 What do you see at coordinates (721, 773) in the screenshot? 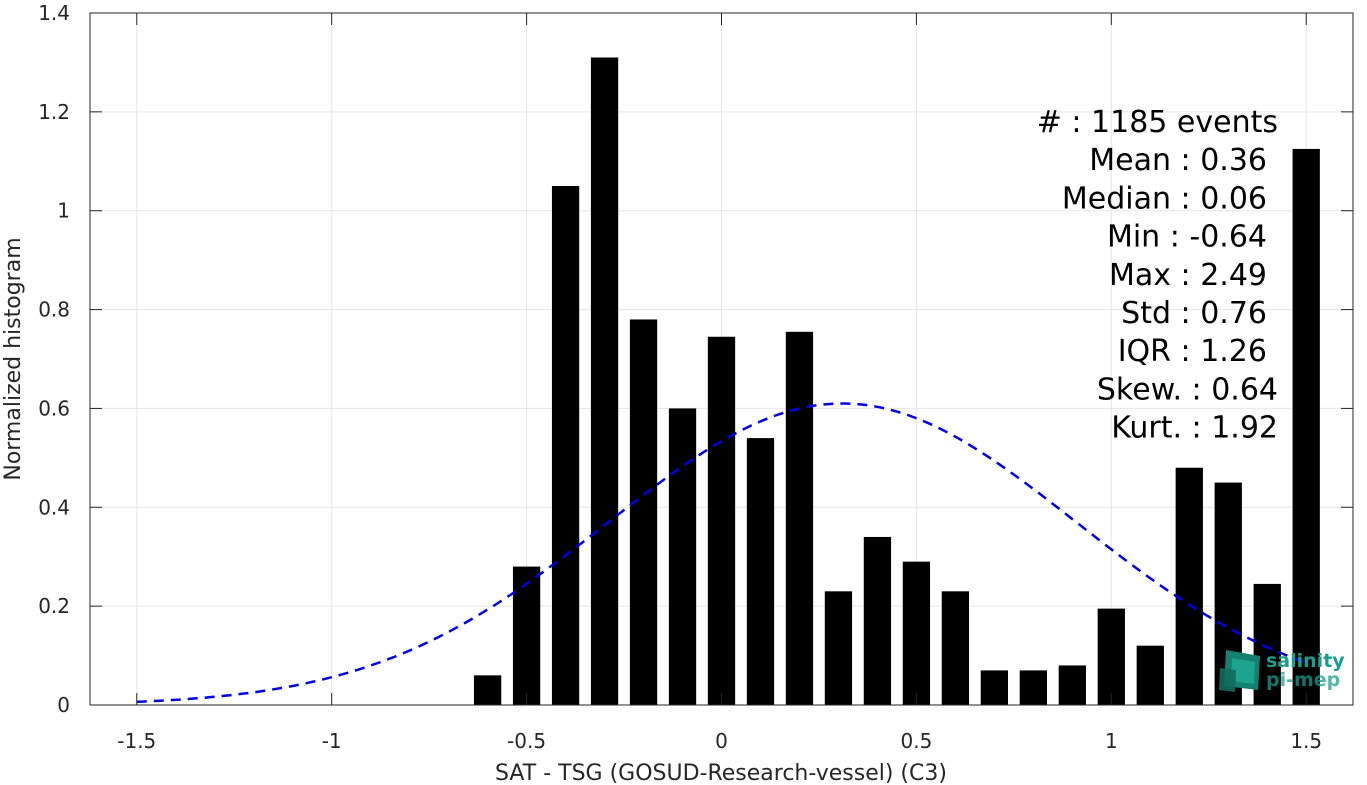
I see `x-axis-label: SAT - TSG (GOSUD-Research-vessel) (C3)` at bounding box center [721, 773].